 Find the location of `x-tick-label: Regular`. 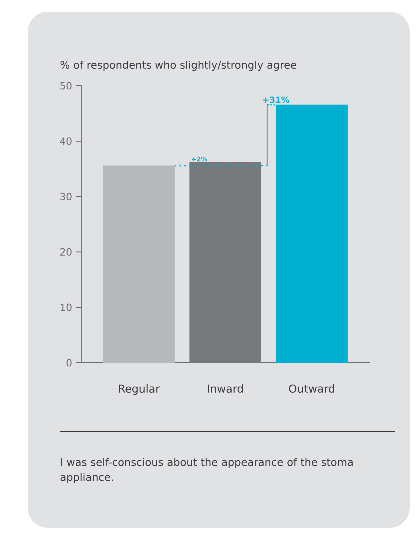

x-tick-label: Regular is located at coordinates (139, 390).